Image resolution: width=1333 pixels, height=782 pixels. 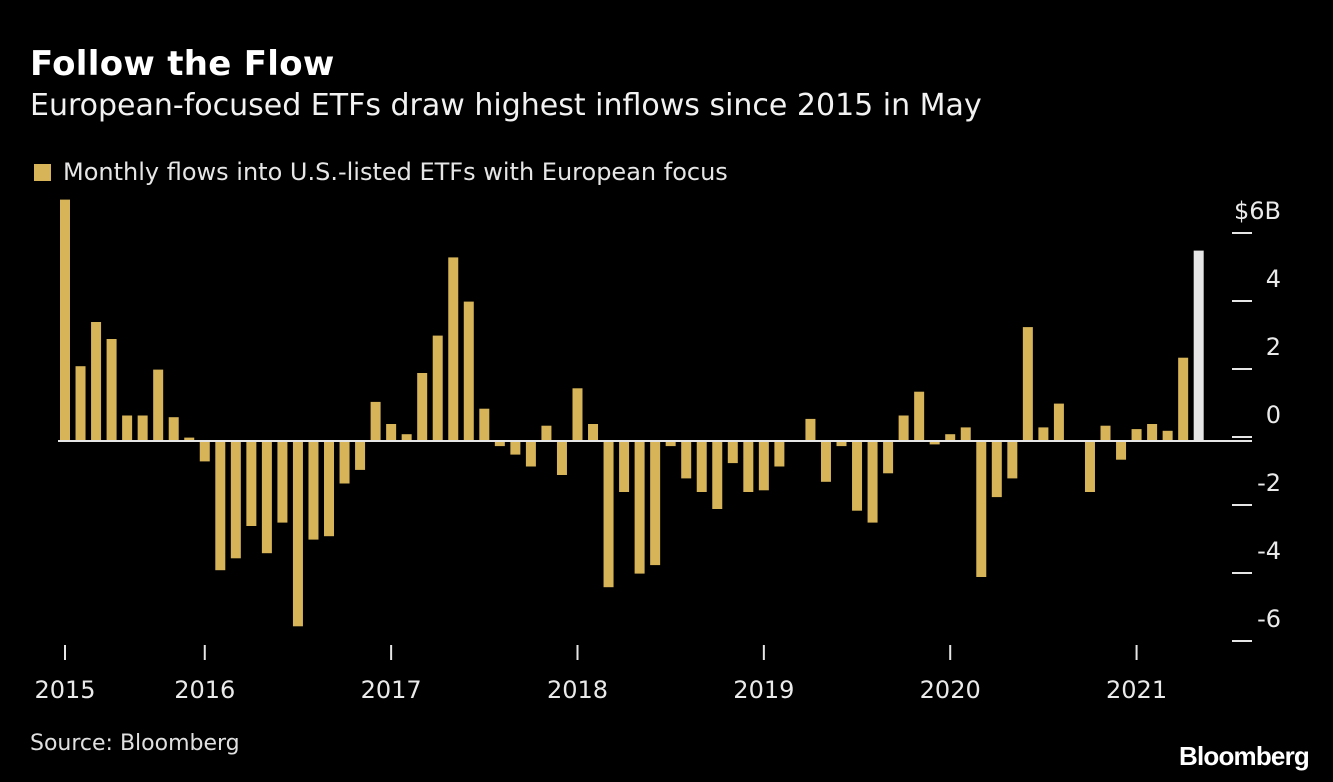 I want to click on y-tick-label: 0, so click(x=1273, y=415).